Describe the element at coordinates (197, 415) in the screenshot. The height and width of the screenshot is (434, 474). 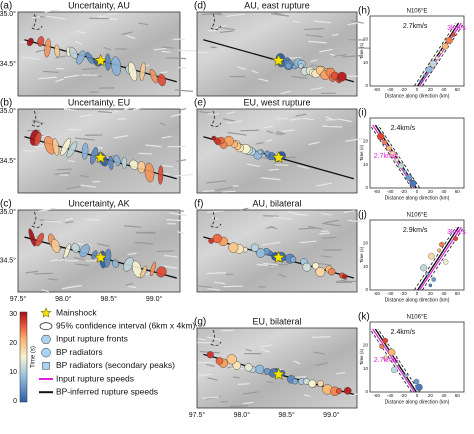
I see `lon-tick-label: 97.5°` at that location.